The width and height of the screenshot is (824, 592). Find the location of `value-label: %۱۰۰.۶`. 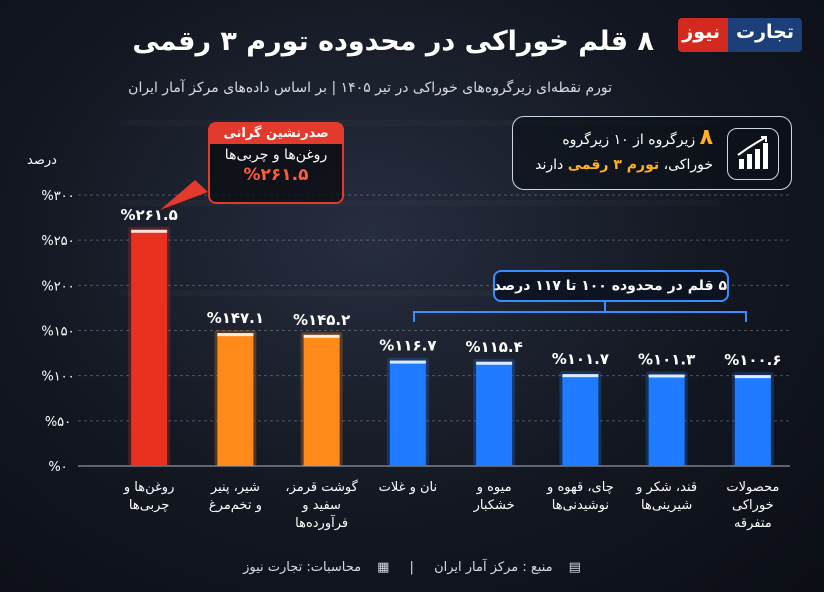

value-label: %۱۰۰.۶ is located at coordinates (752, 360).